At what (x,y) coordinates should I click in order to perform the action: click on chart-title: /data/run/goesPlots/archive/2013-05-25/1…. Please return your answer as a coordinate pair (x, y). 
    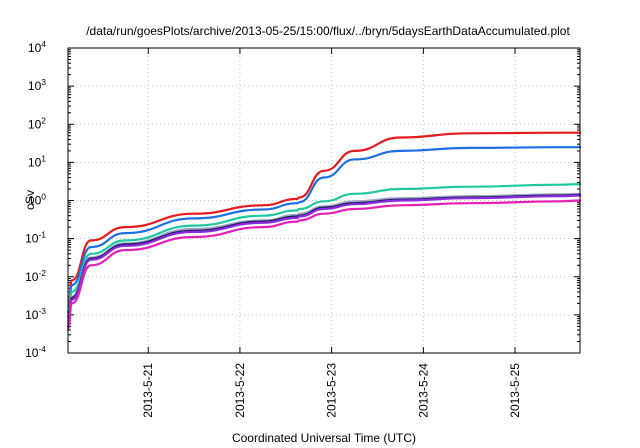
    Looking at the image, I should click on (328, 31).